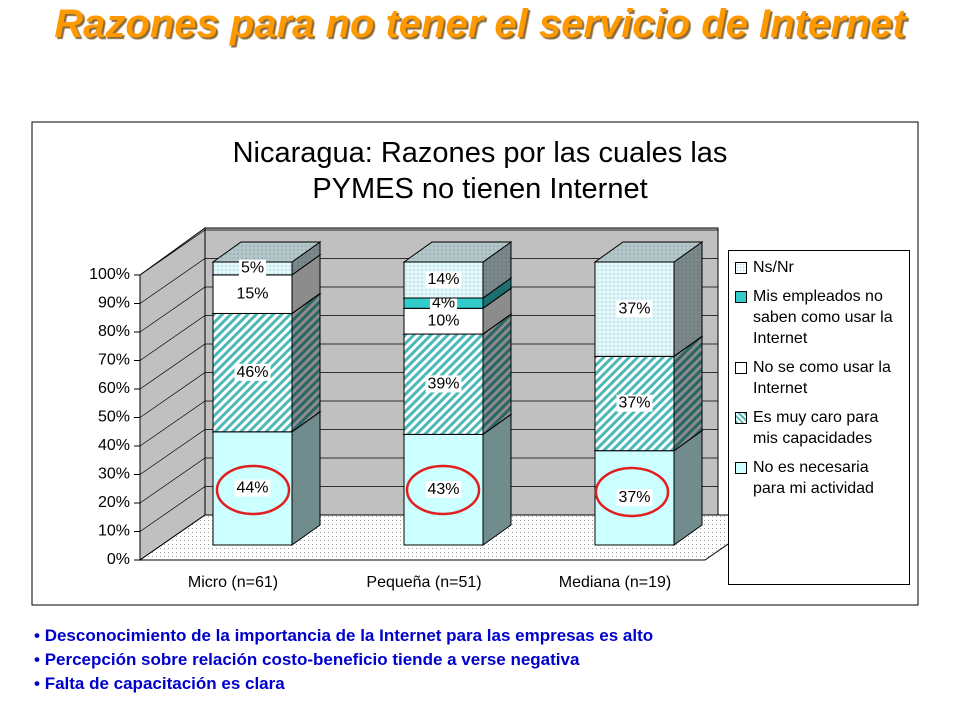 The width and height of the screenshot is (960, 720). I want to click on value-label: 44%, so click(252, 488).